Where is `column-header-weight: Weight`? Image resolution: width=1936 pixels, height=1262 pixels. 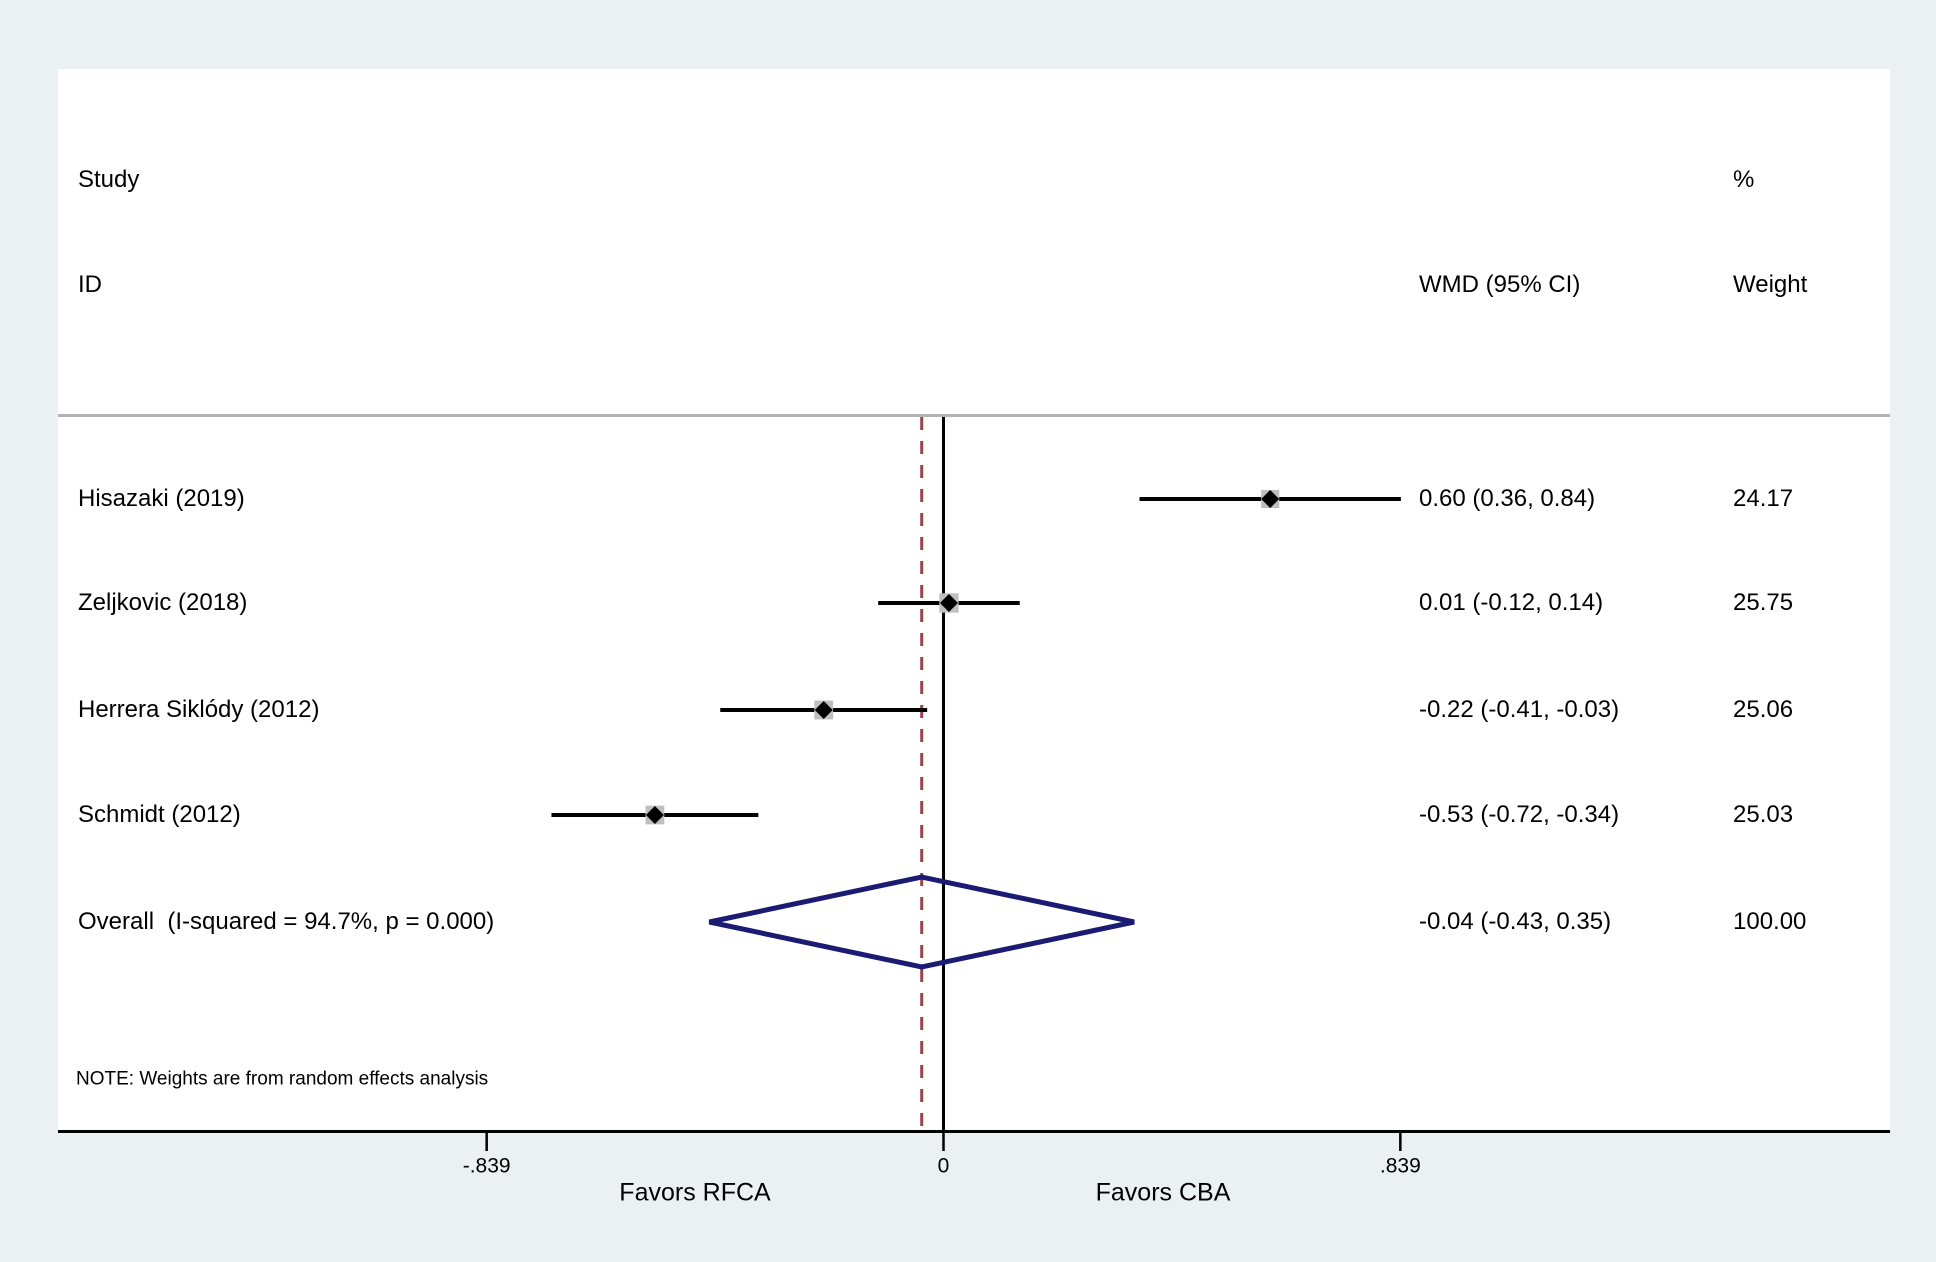
column-header-weight: Weight is located at coordinates (1770, 284).